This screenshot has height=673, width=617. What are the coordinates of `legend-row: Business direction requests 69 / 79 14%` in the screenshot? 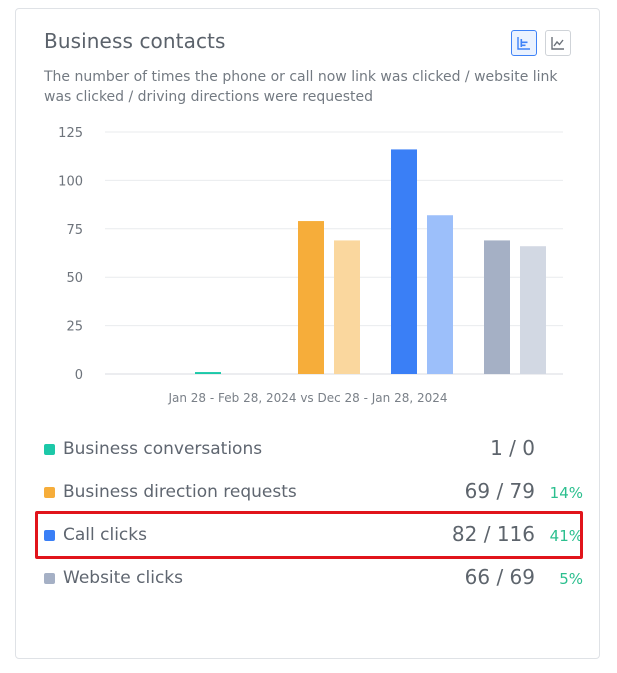 It's located at (313, 493).